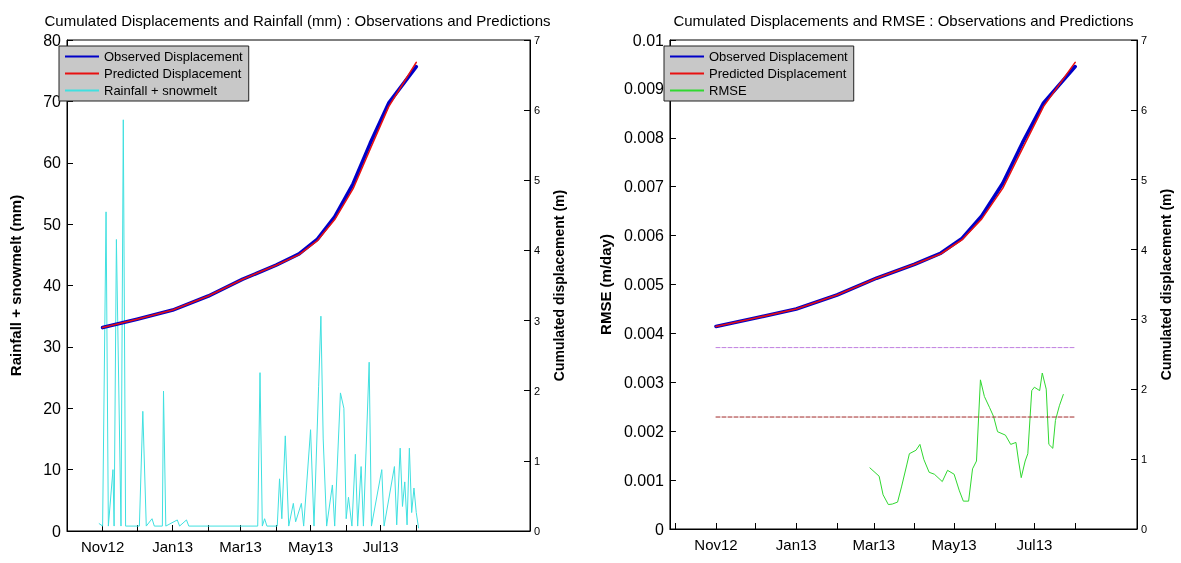  Describe the element at coordinates (52, 40) in the screenshot. I see `y-tick-label: 80` at that location.